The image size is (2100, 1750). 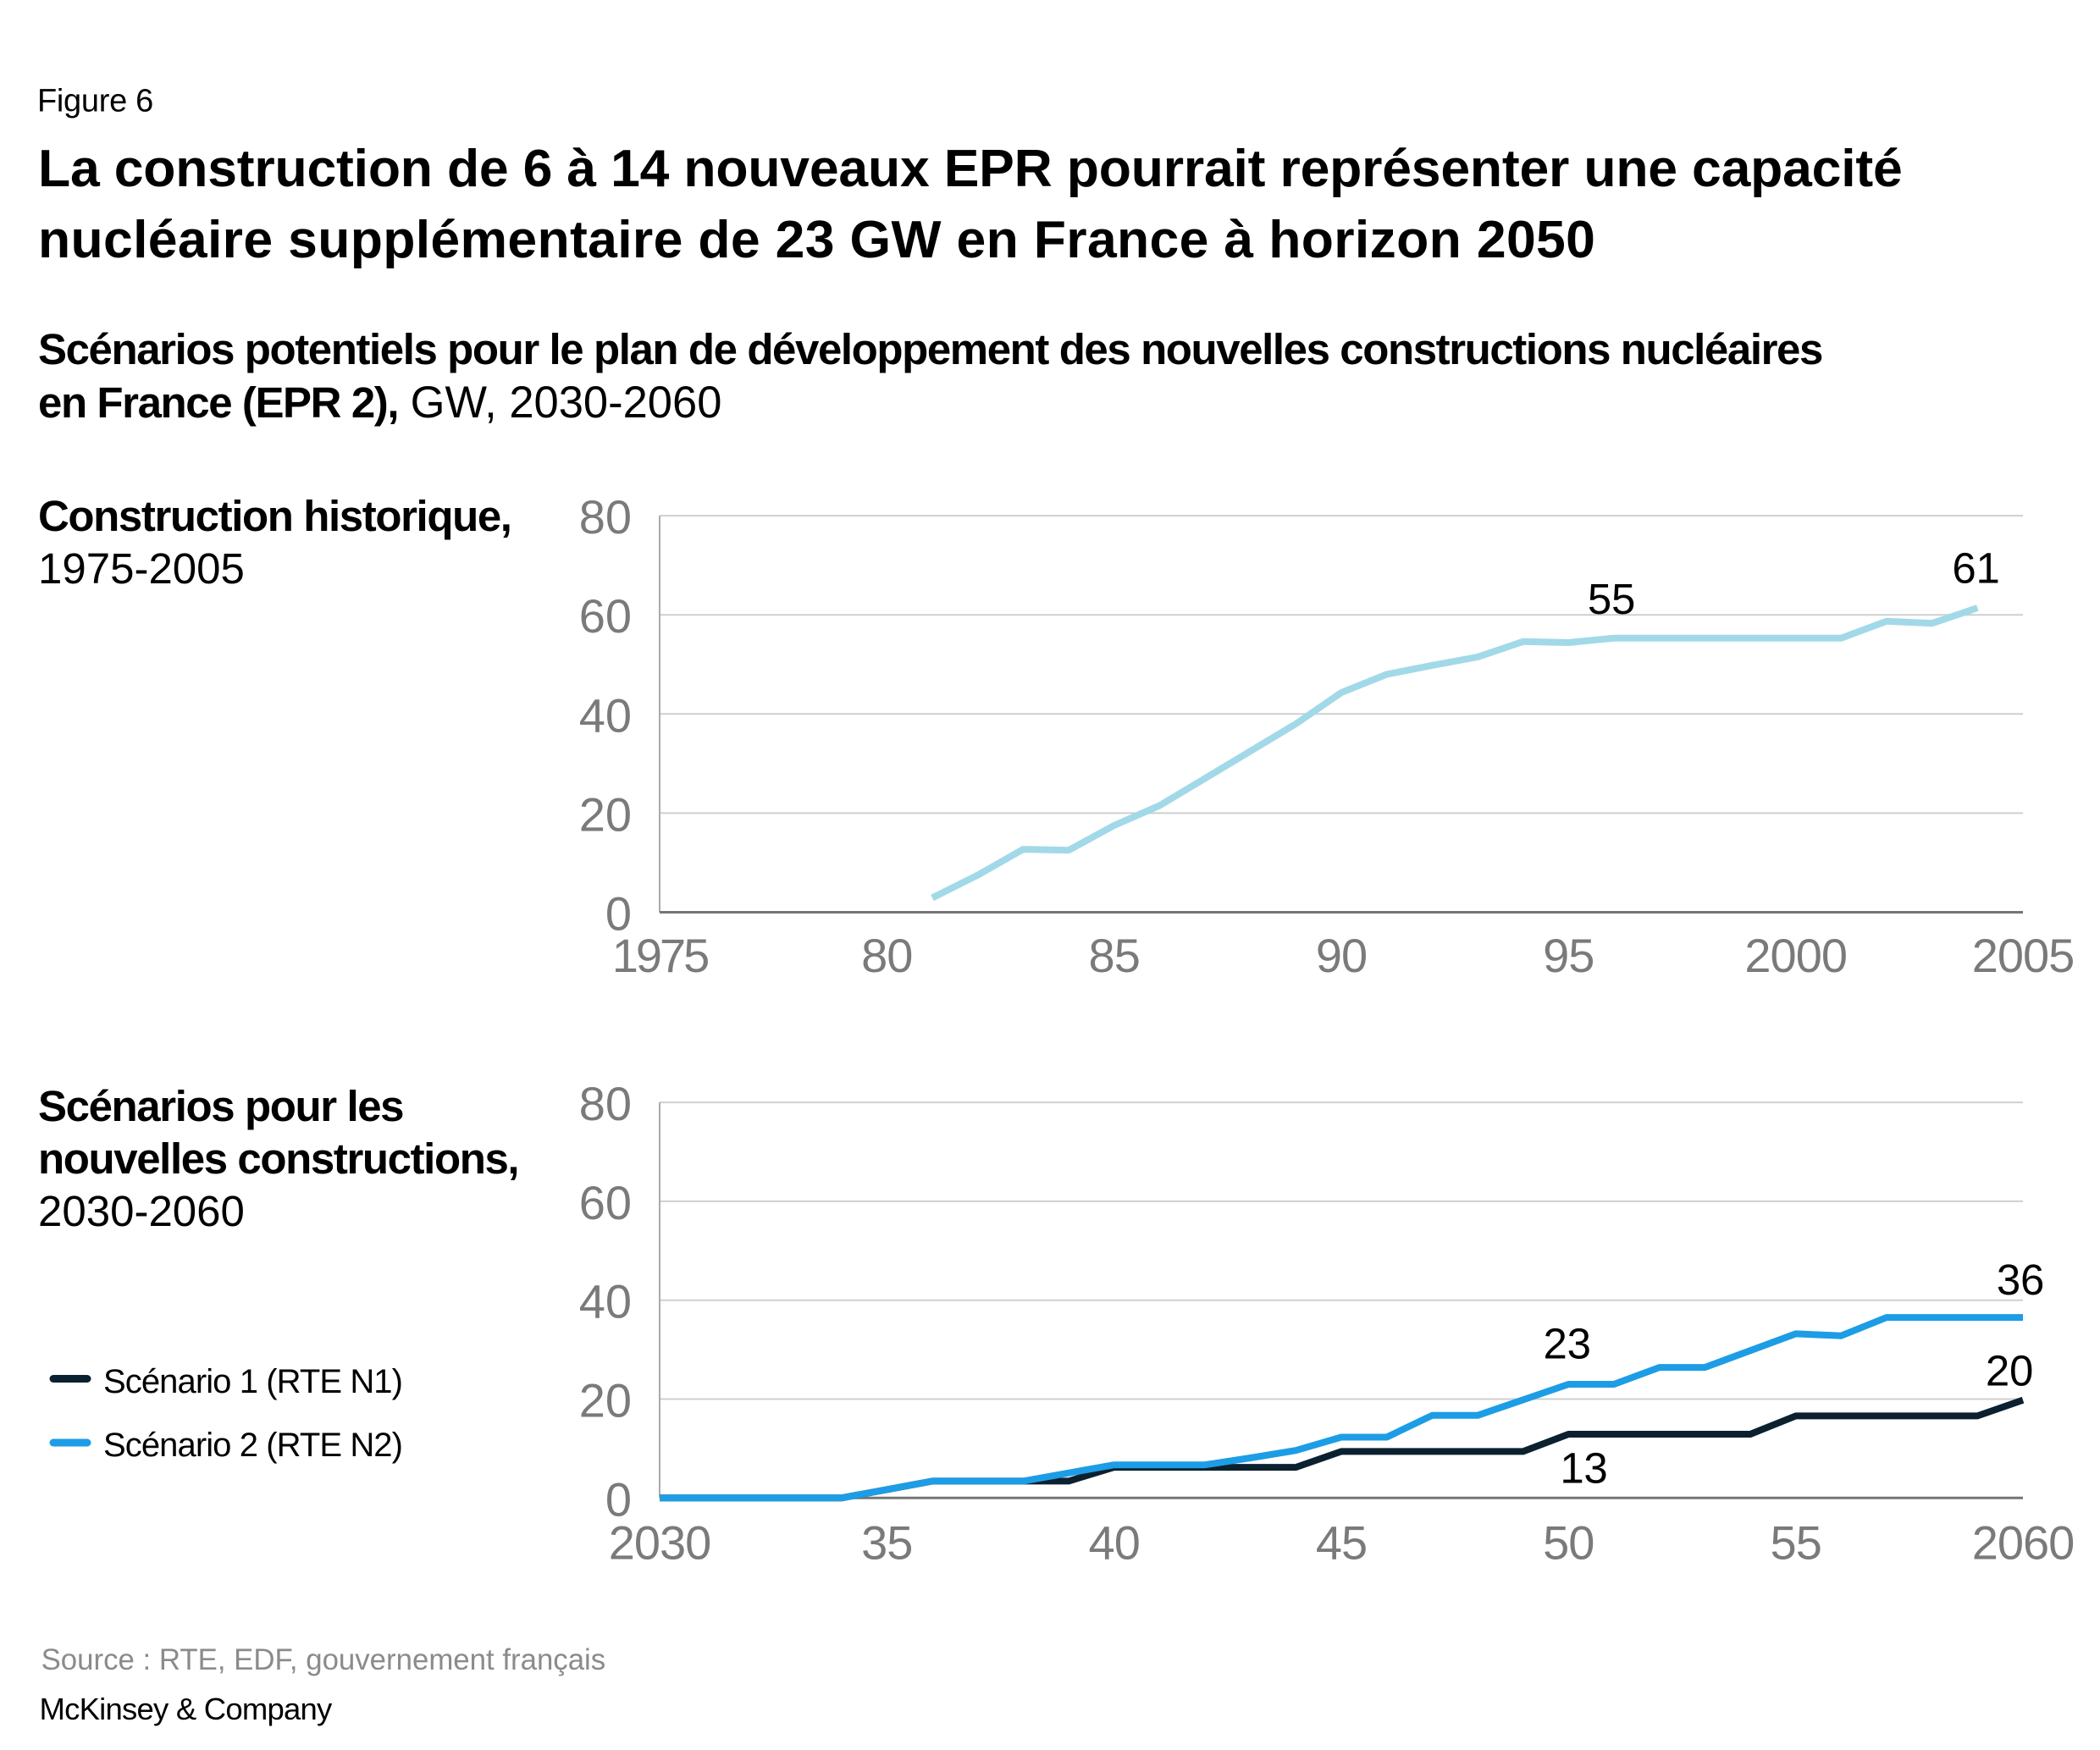 What do you see at coordinates (660, 955) in the screenshot?
I see `svg-text: 1975` at bounding box center [660, 955].